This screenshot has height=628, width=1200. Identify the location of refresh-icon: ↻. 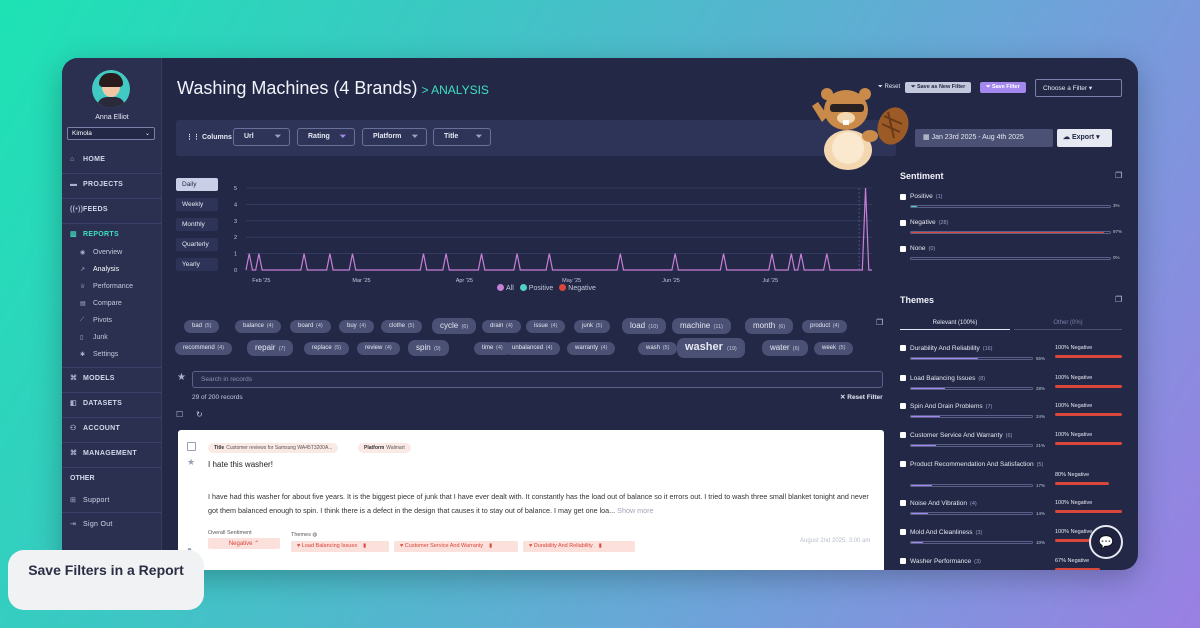
(199, 414).